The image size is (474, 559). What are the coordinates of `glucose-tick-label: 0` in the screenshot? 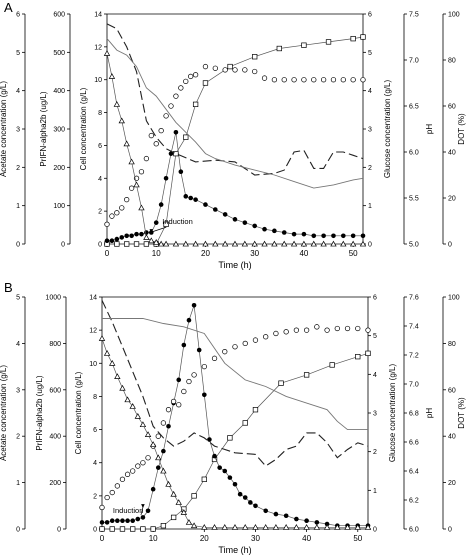 It's located at (375, 530).